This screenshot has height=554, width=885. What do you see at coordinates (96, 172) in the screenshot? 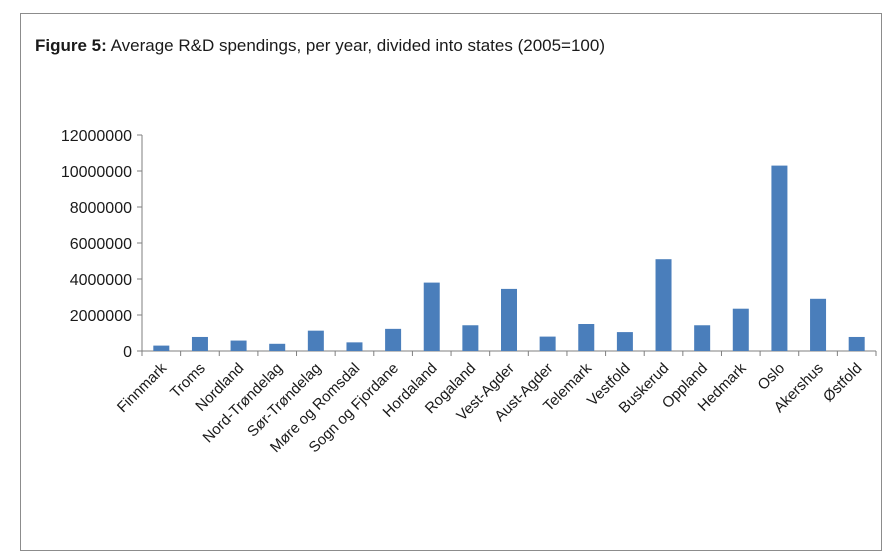
I see `y-tick-label: 10000000` at bounding box center [96, 172].